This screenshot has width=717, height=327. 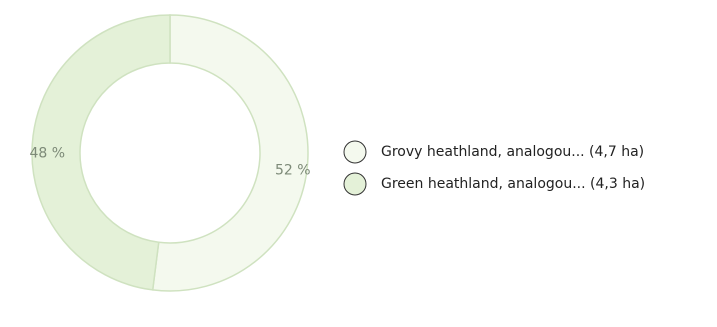 What do you see at coordinates (513, 184) in the screenshot?
I see `legend-label: Green heathland, analogou... (4,3 ha)` at bounding box center [513, 184].